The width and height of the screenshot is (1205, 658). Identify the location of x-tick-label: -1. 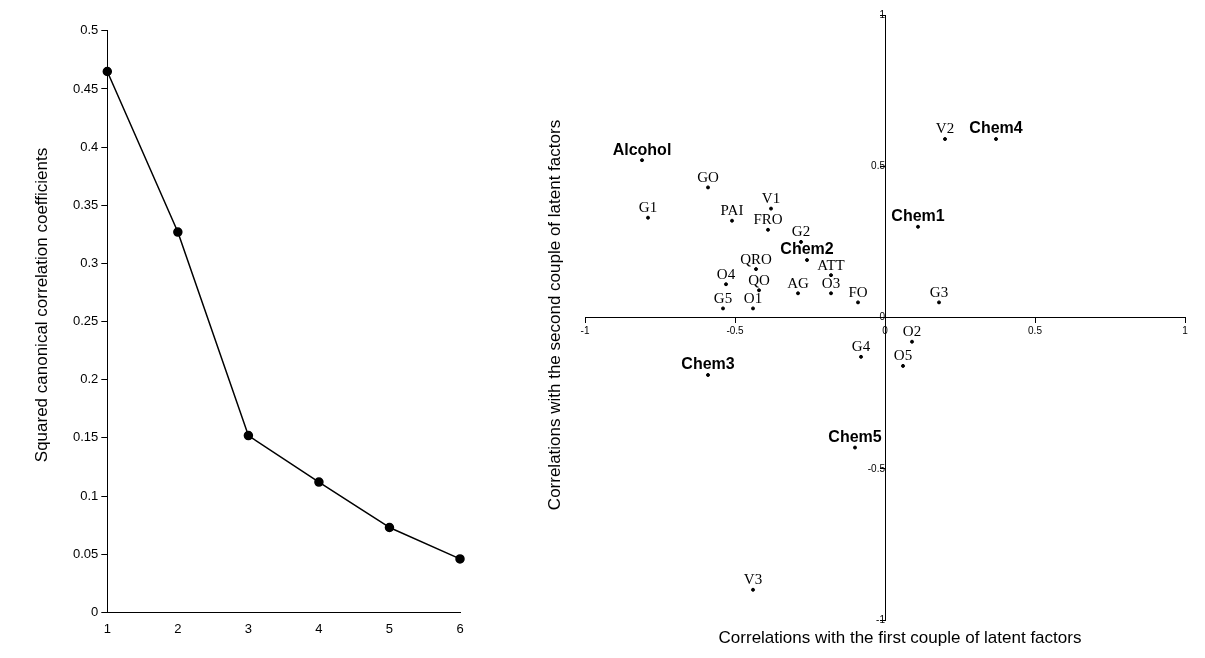
(585, 331).